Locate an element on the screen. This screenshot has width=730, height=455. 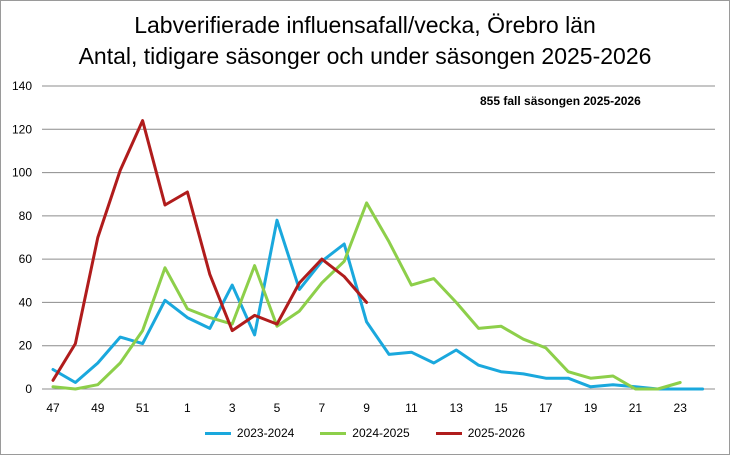
legend-item-2023-2024: 2023-2024 is located at coordinates (249, 433).